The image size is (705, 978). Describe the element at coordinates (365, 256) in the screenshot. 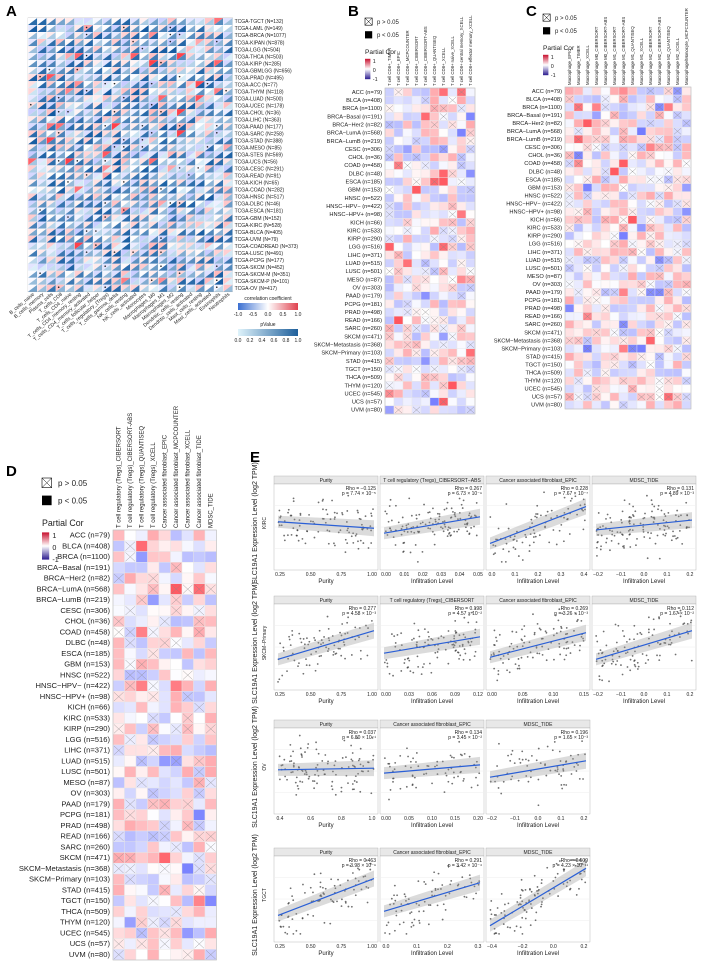

I see `cancer-label: LIHC (n=371)` at that location.